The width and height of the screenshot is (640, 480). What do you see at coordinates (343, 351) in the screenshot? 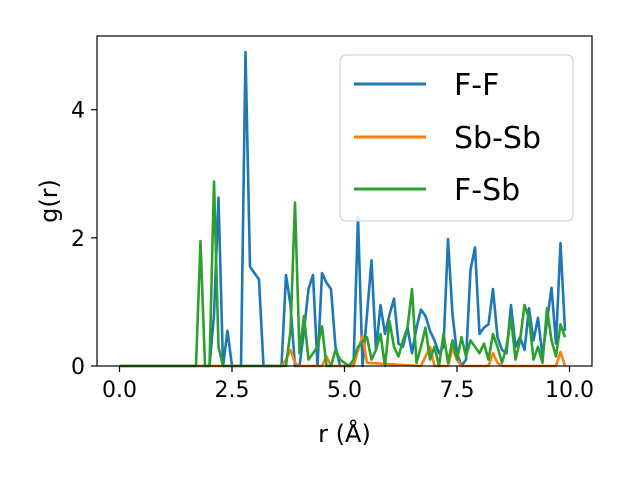
I see `series-line-sb-sb` at bounding box center [343, 351].